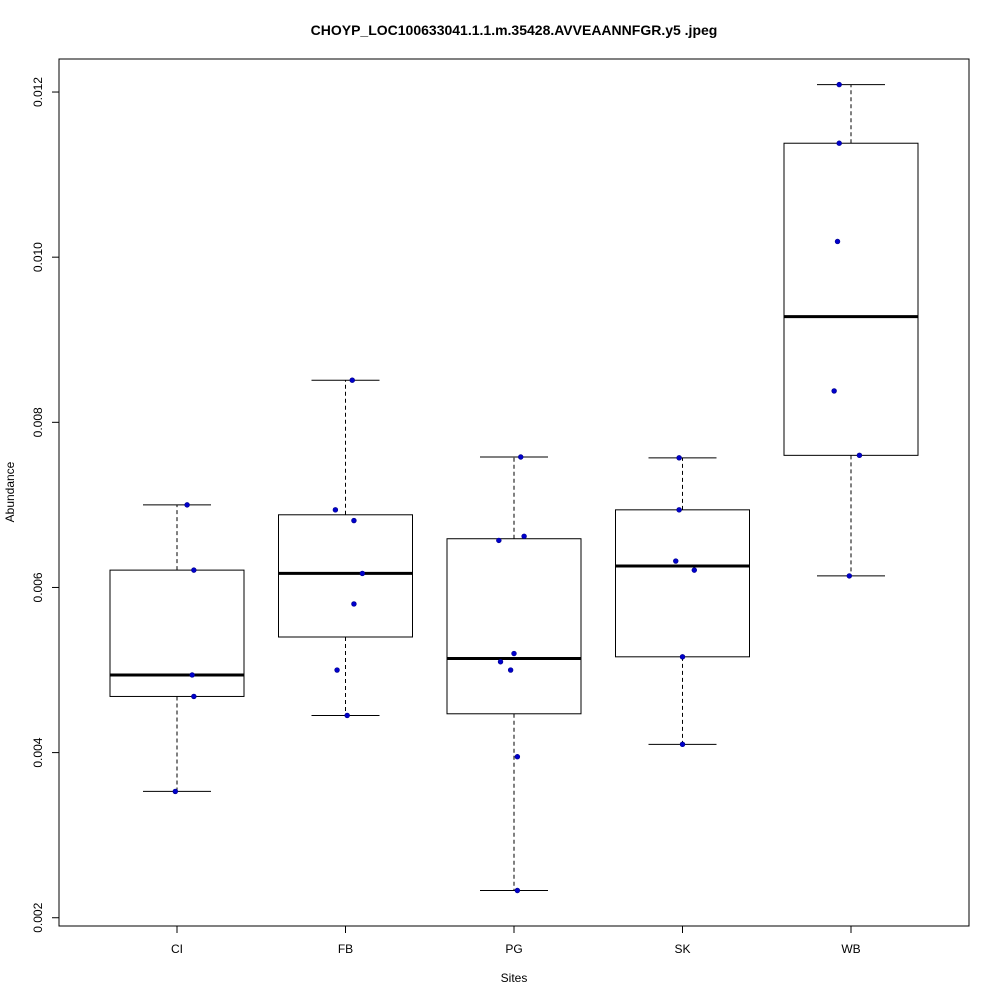 This screenshot has width=1000, height=1000. I want to click on y-tick-label: 0.010, so click(38, 257).